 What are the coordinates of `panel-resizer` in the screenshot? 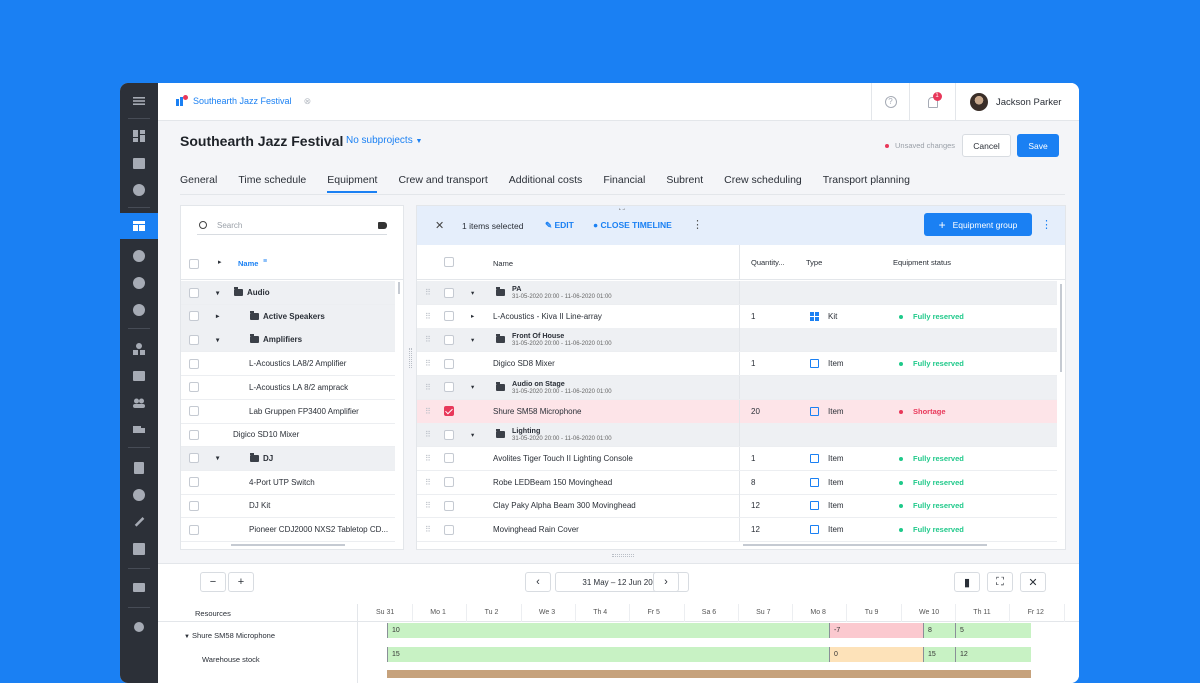 It's located at (410, 358).